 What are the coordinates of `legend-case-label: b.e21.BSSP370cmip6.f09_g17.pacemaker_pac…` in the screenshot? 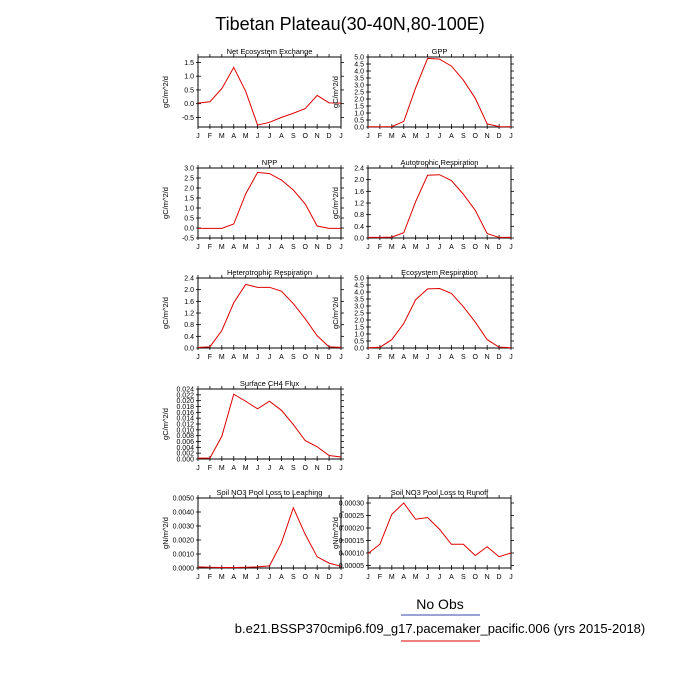 It's located at (440, 628).